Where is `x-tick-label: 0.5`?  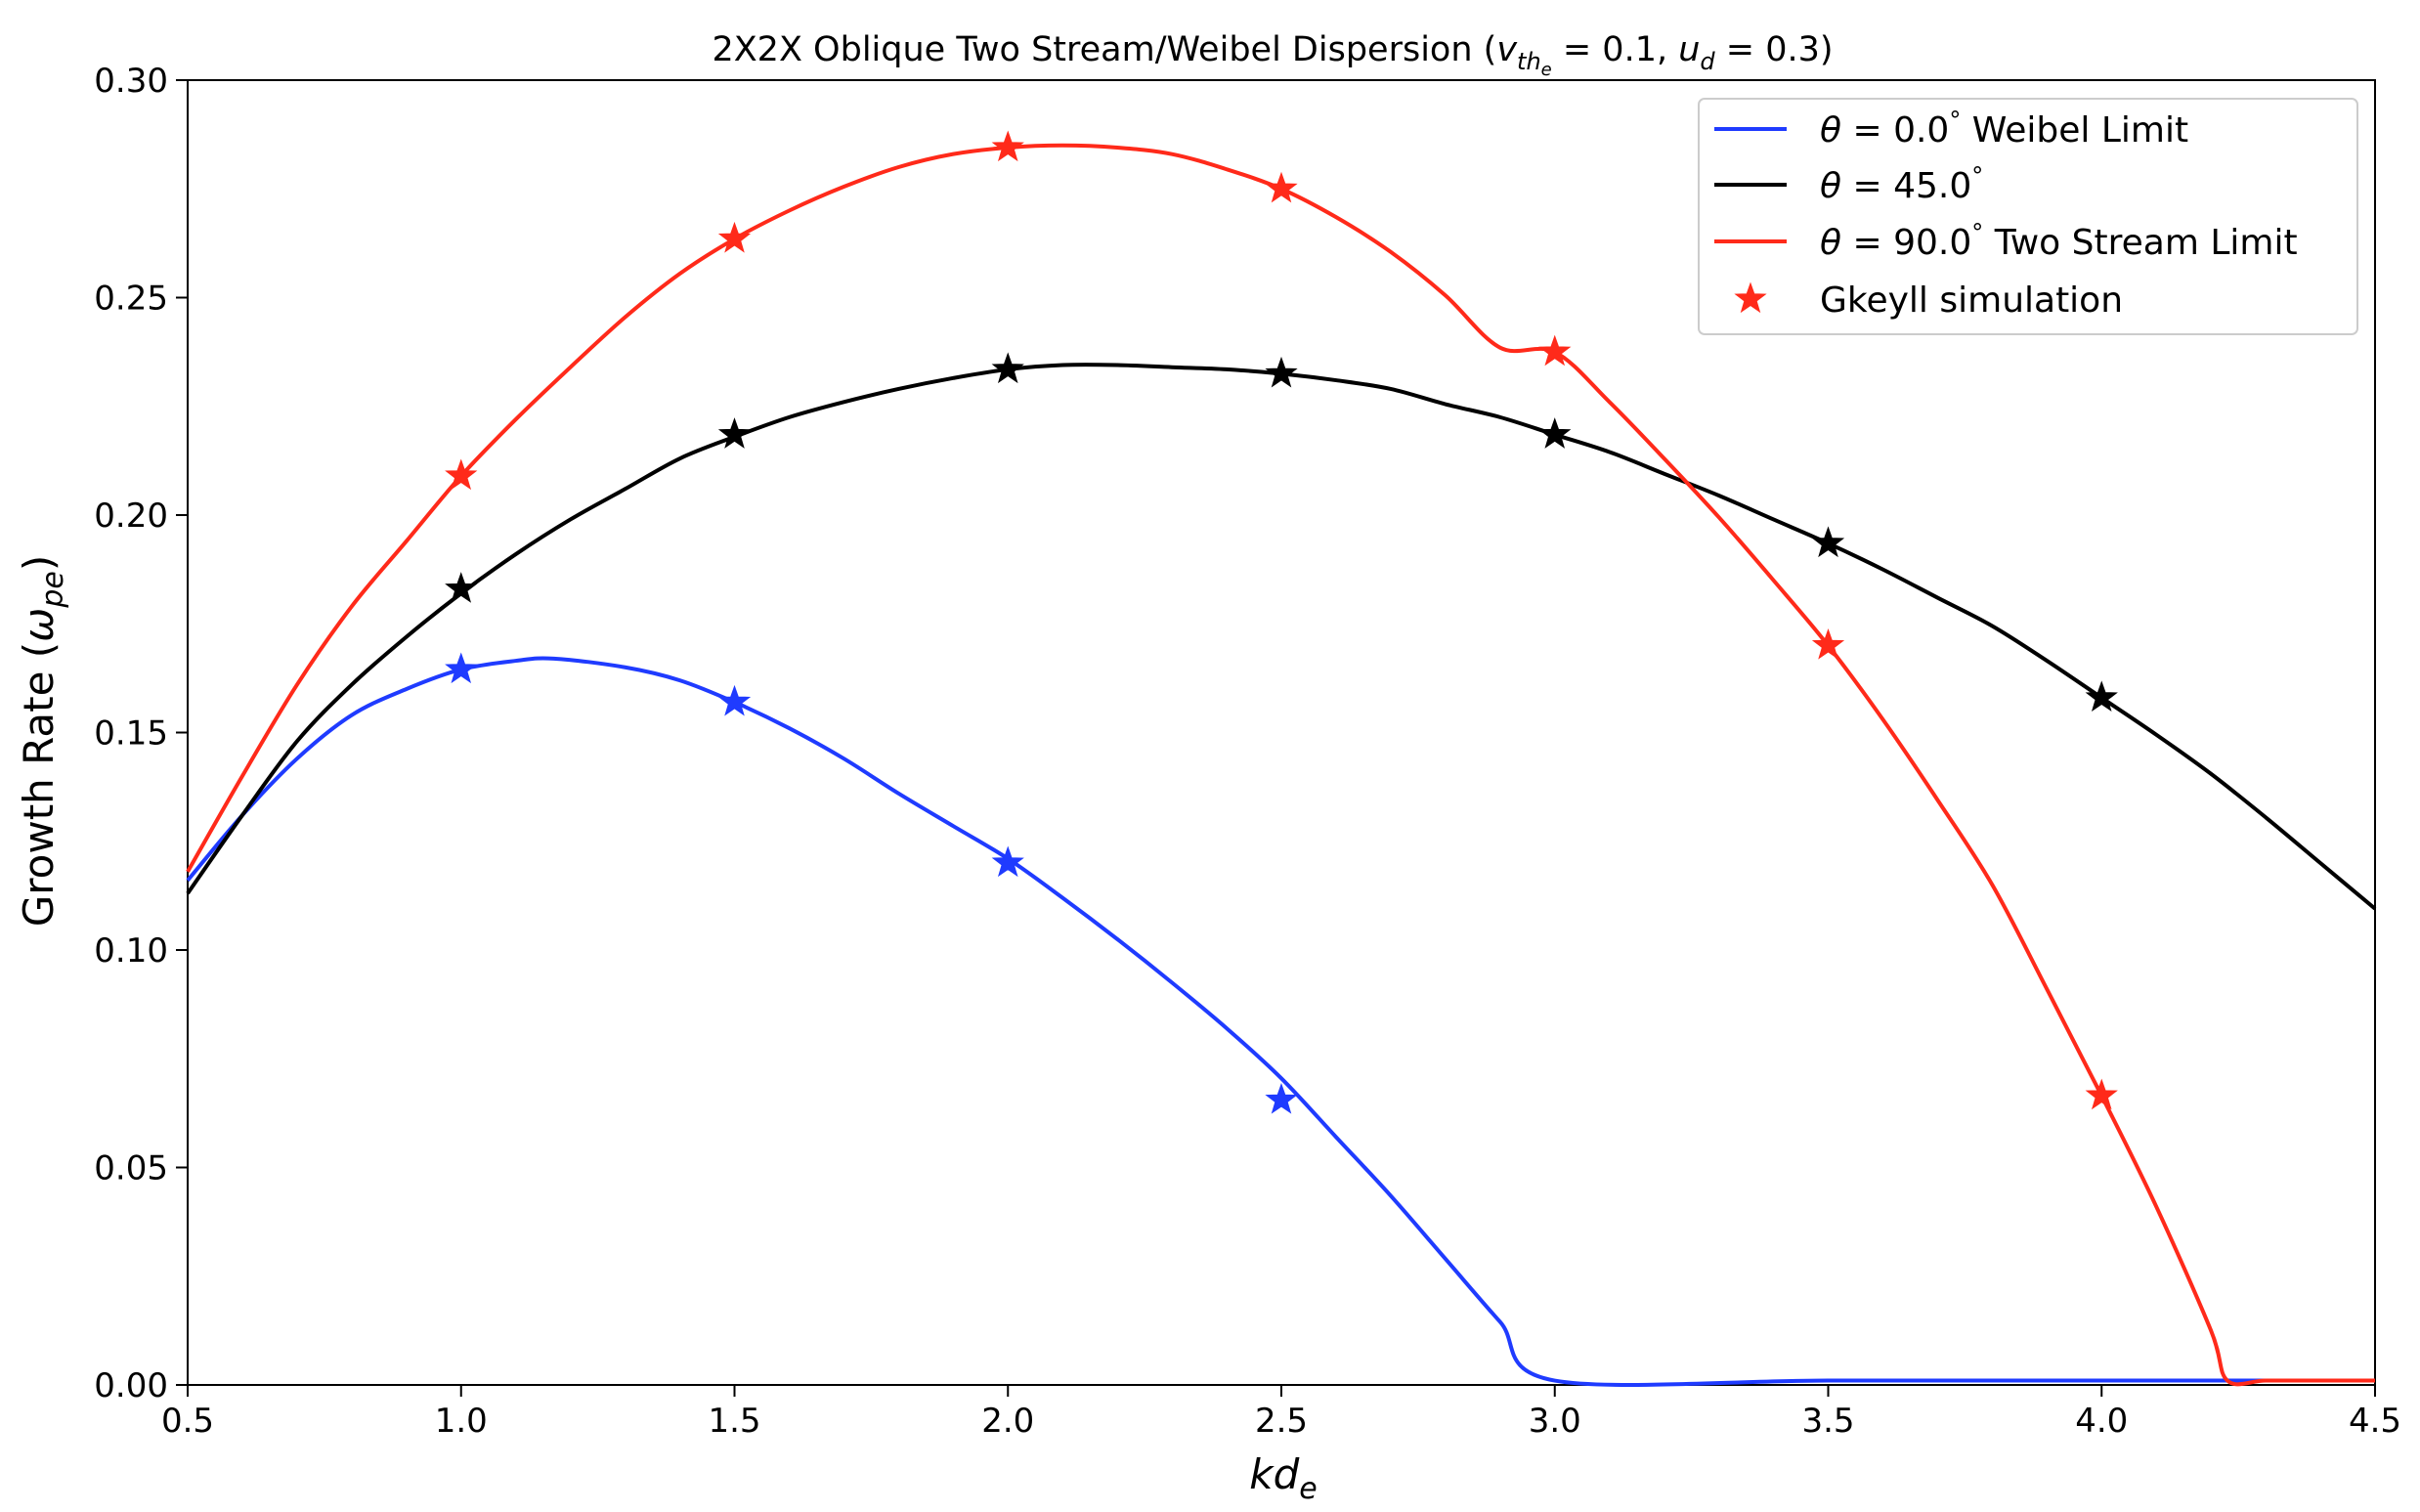
x-tick-label: 0.5 is located at coordinates (187, 1421).